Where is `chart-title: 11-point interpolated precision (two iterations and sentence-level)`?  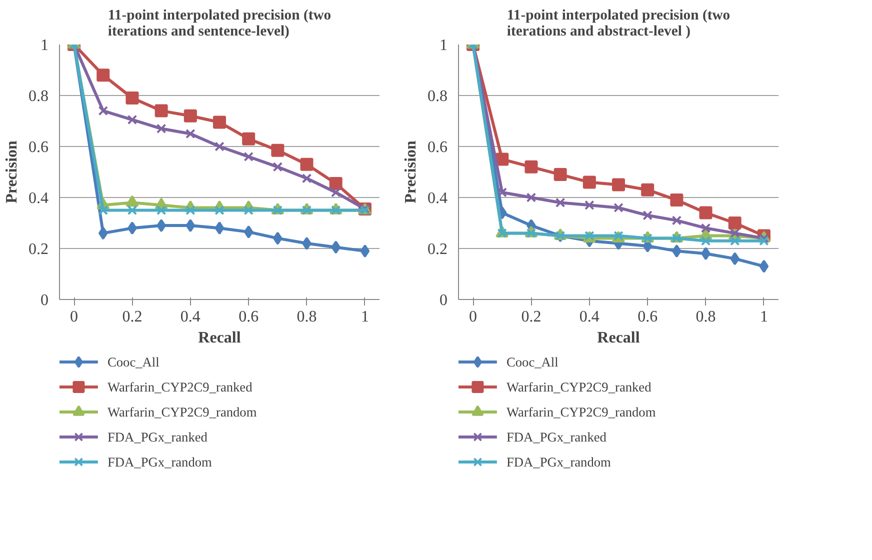
chart-title: 11-point interpolated precision (two iterations and sentence-level) is located at coordinates (220, 24).